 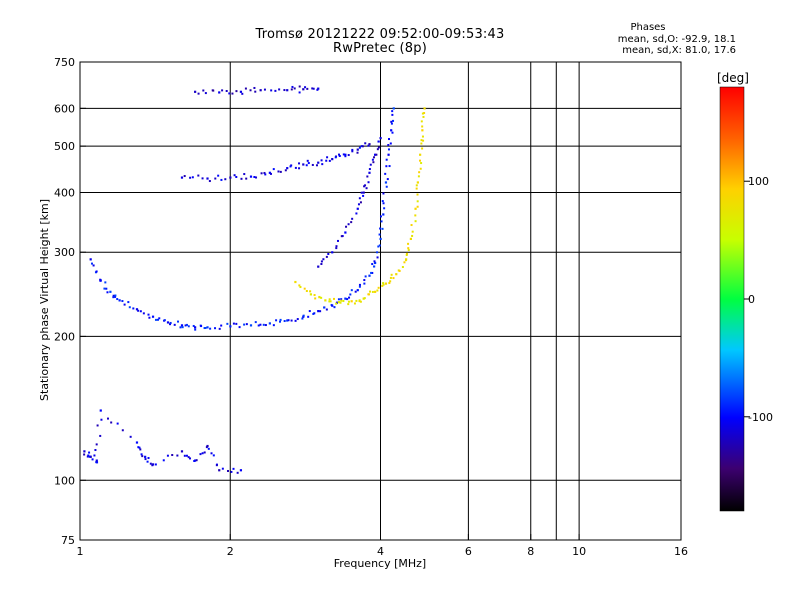 I want to click on x-tick-label: 6, so click(x=468, y=551).